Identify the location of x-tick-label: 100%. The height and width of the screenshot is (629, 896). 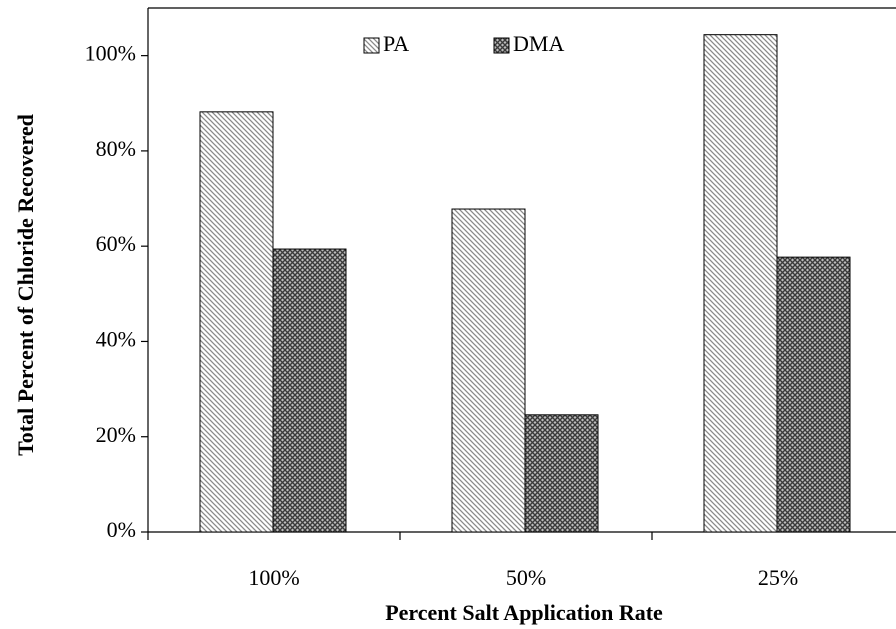
(273, 577).